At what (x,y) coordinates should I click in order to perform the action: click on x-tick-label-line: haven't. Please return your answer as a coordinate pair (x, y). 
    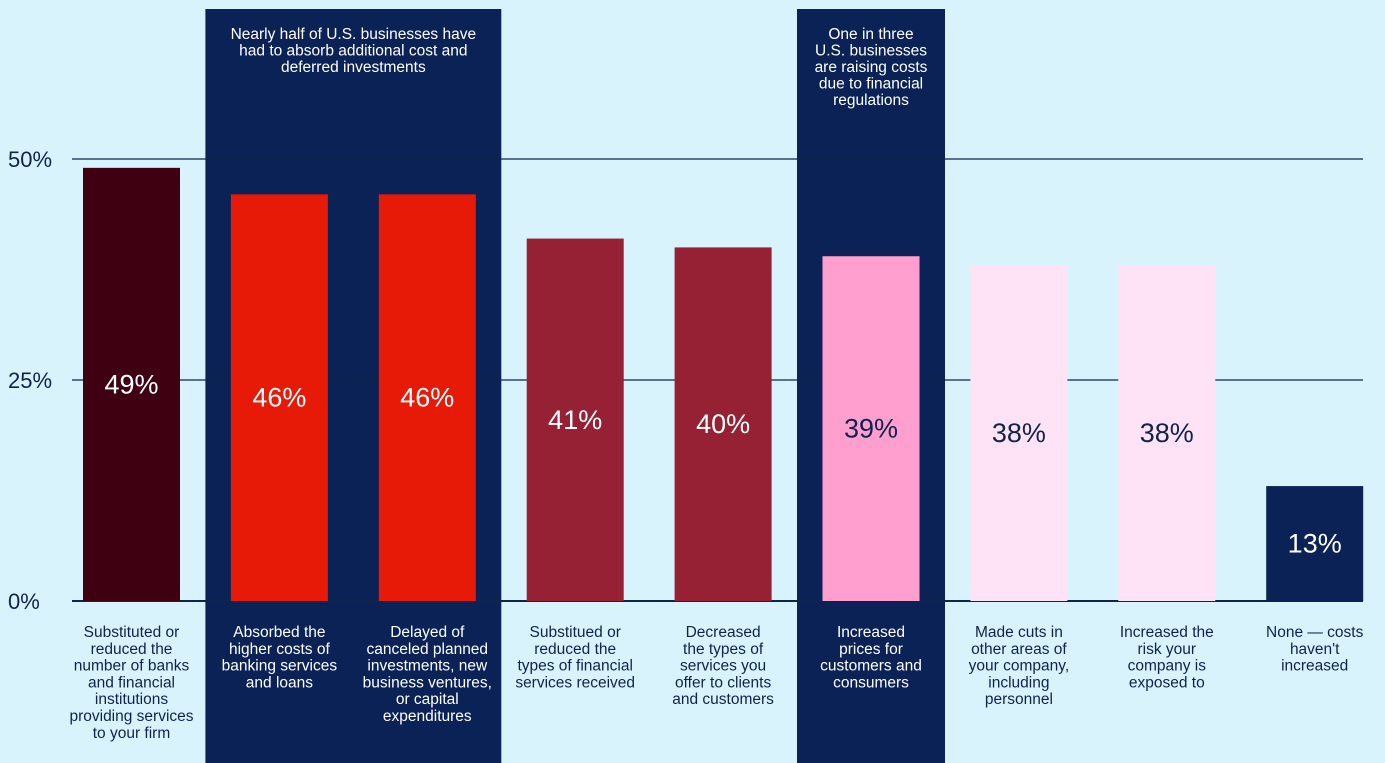
    Looking at the image, I should click on (1315, 649).